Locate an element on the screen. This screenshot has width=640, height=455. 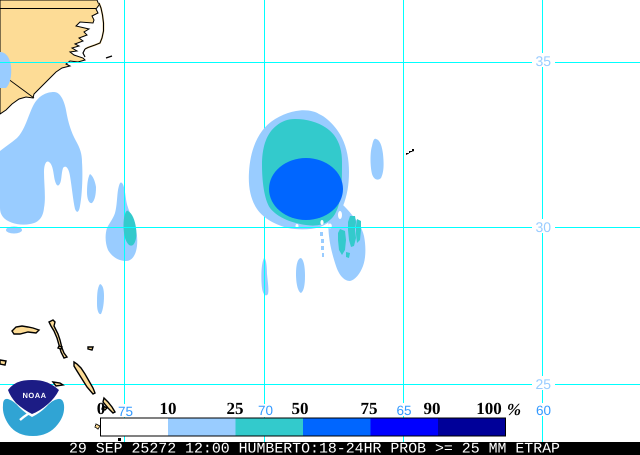
svg-text: 30 is located at coordinates (544, 227).